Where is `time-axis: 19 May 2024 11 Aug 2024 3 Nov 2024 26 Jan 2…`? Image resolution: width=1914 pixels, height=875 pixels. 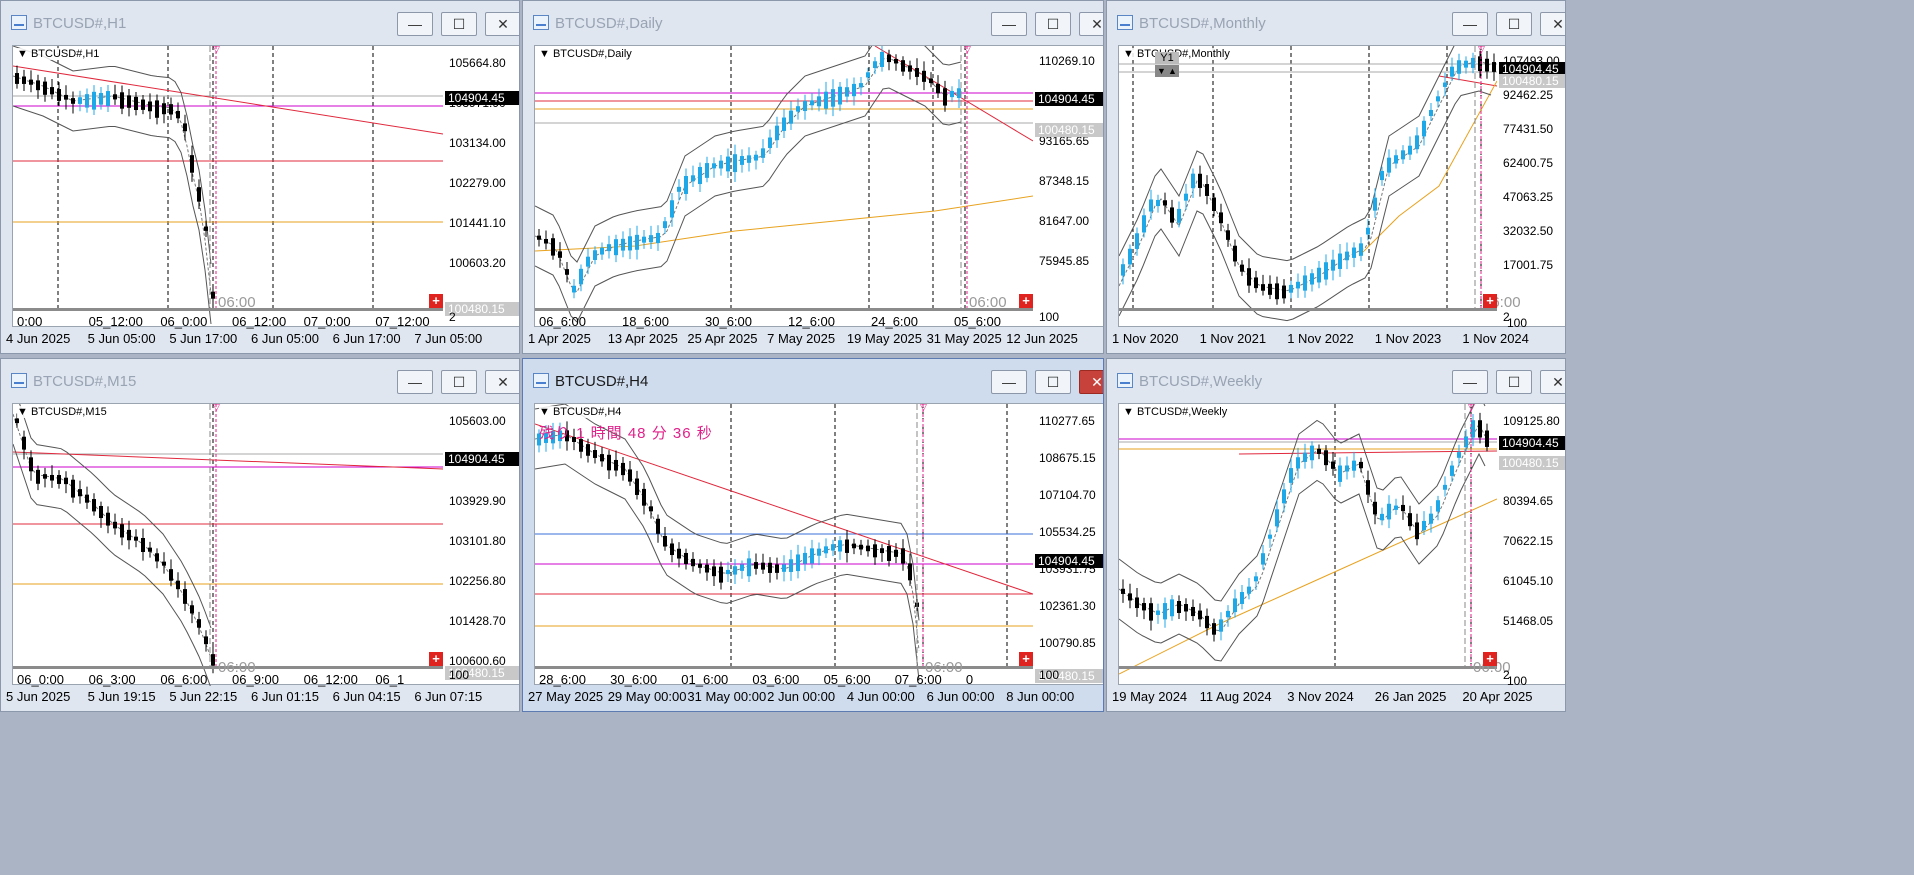
time-axis: 19 May 2024 11 Aug 2024 3 Nov 2024 26 Jan 2… is located at coordinates (1338, 698).